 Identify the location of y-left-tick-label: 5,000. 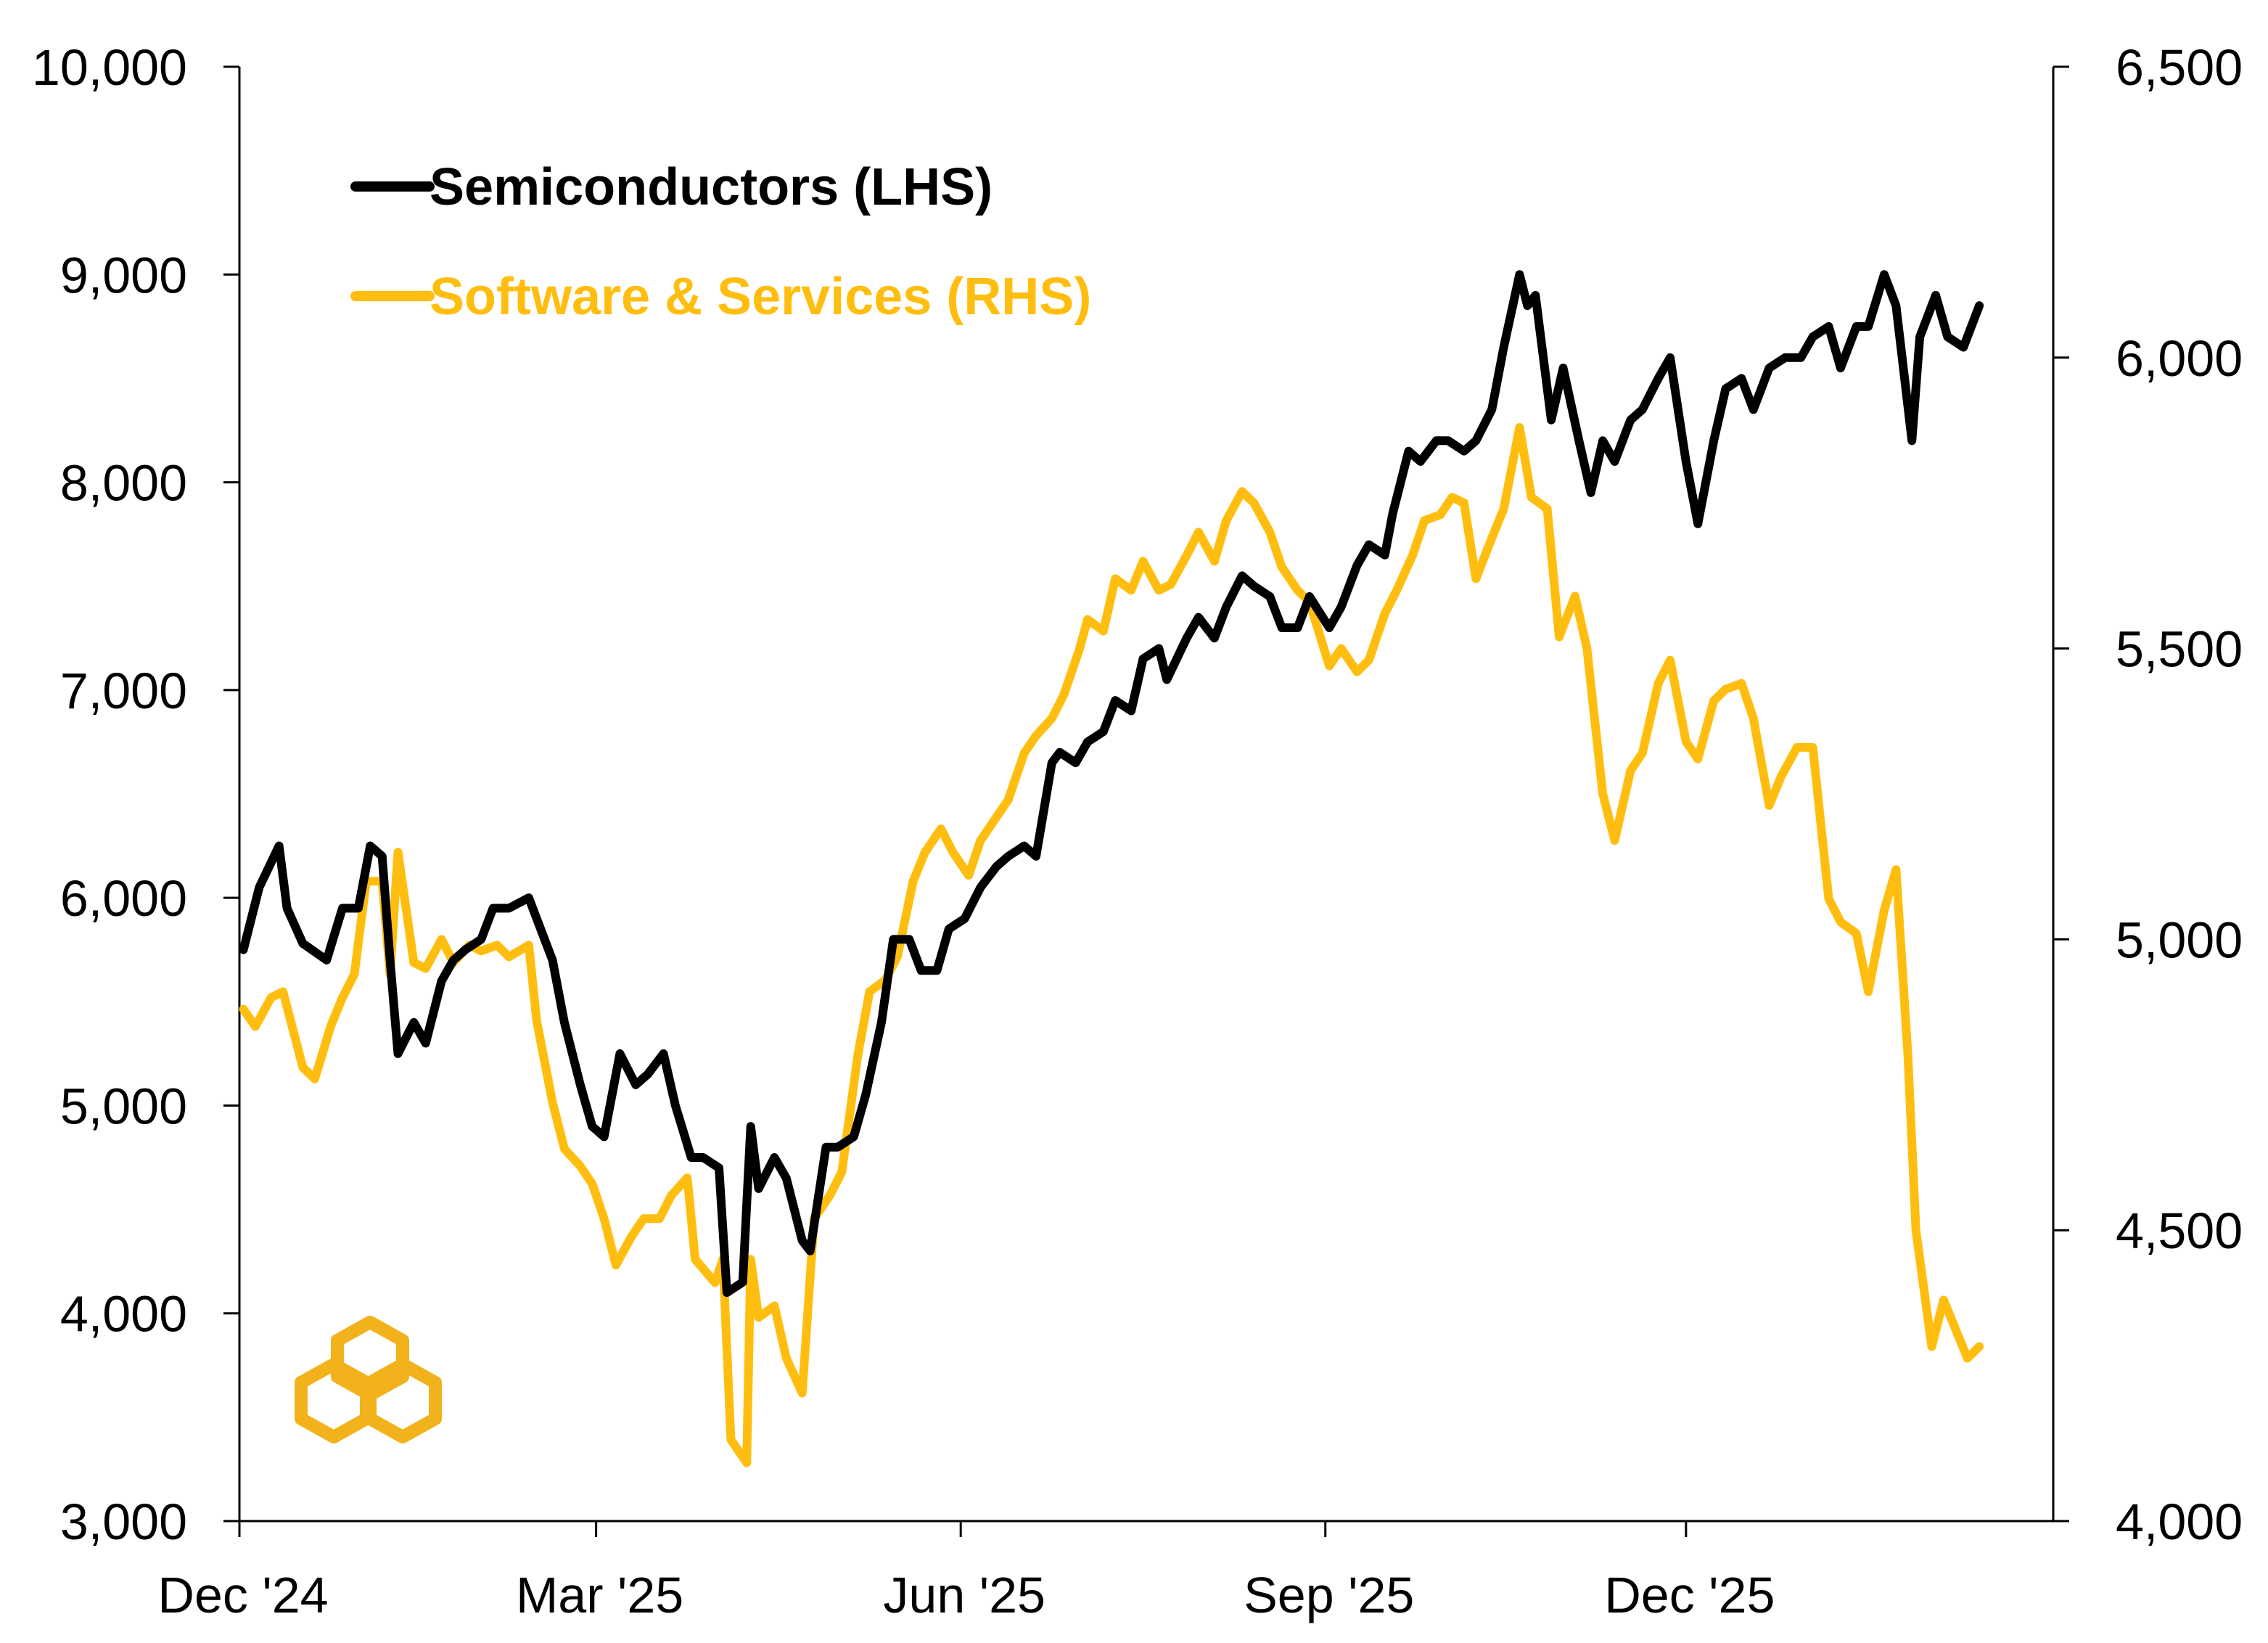
(123, 1106).